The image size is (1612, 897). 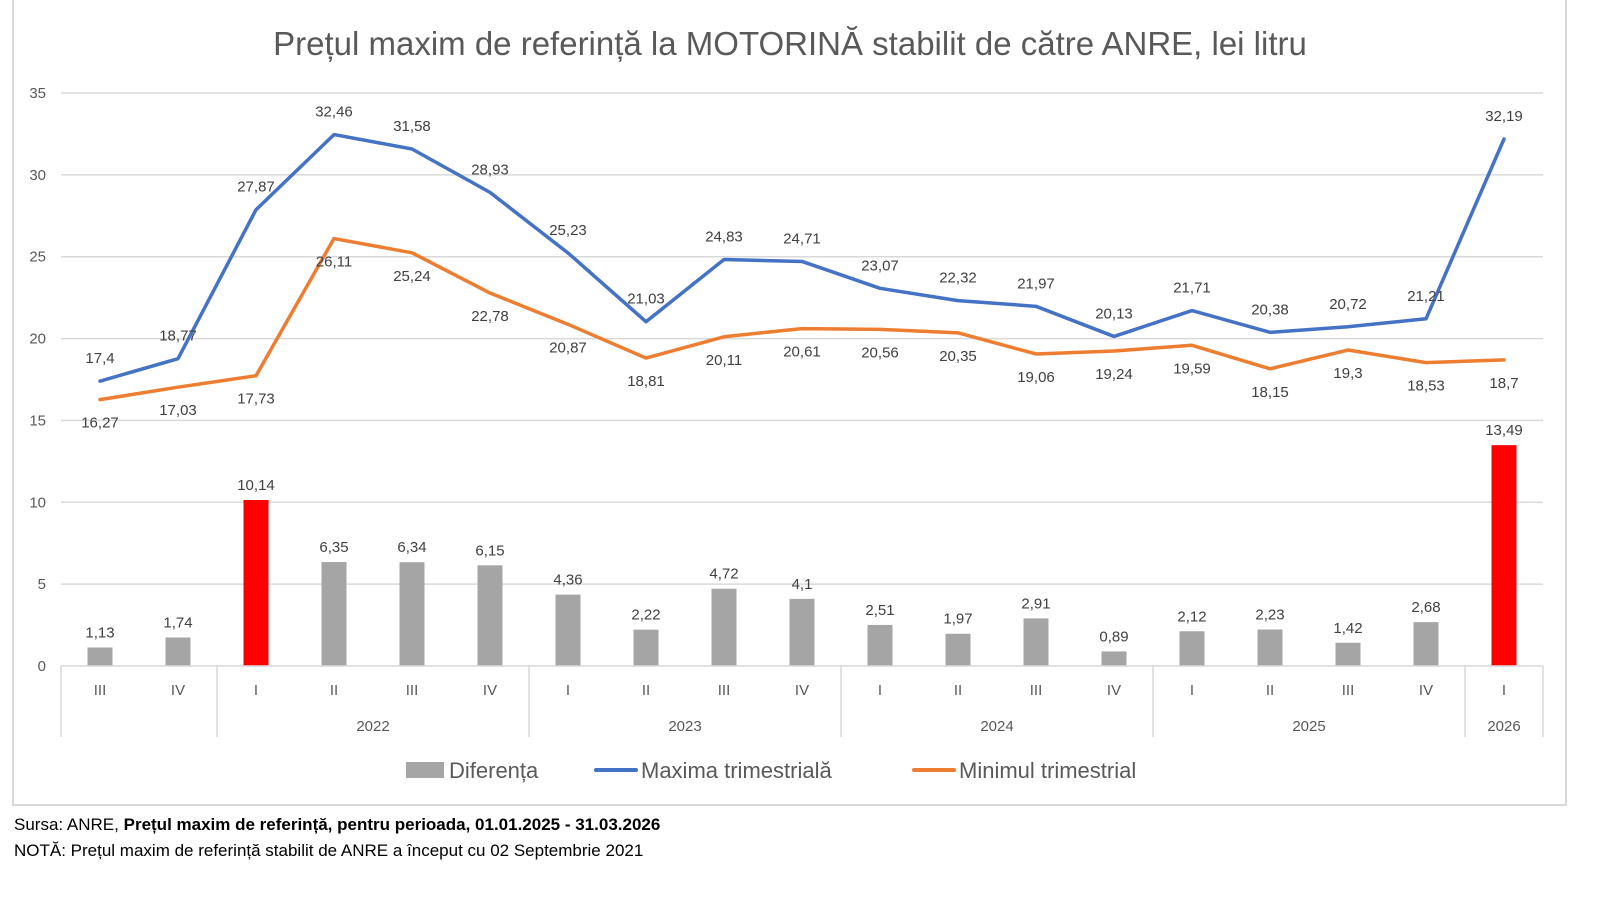 What do you see at coordinates (489, 550) in the screenshot?
I see `bar-data-label: 6,15` at bounding box center [489, 550].